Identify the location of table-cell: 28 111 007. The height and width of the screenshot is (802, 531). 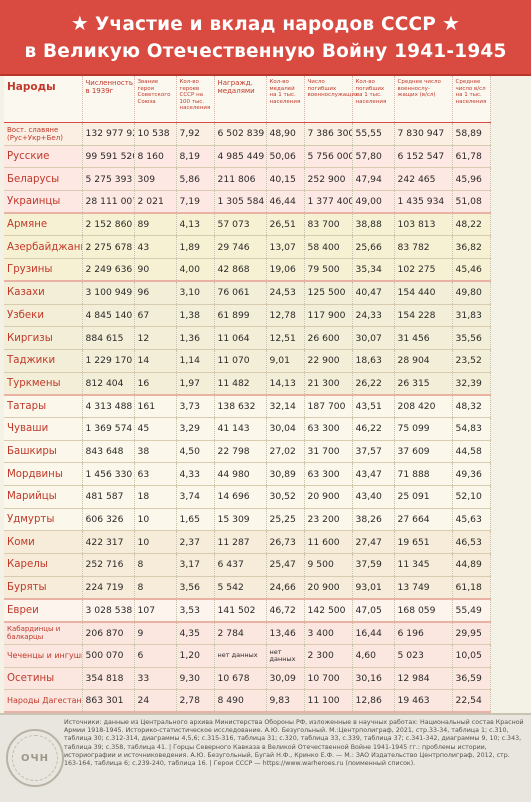
(108, 202).